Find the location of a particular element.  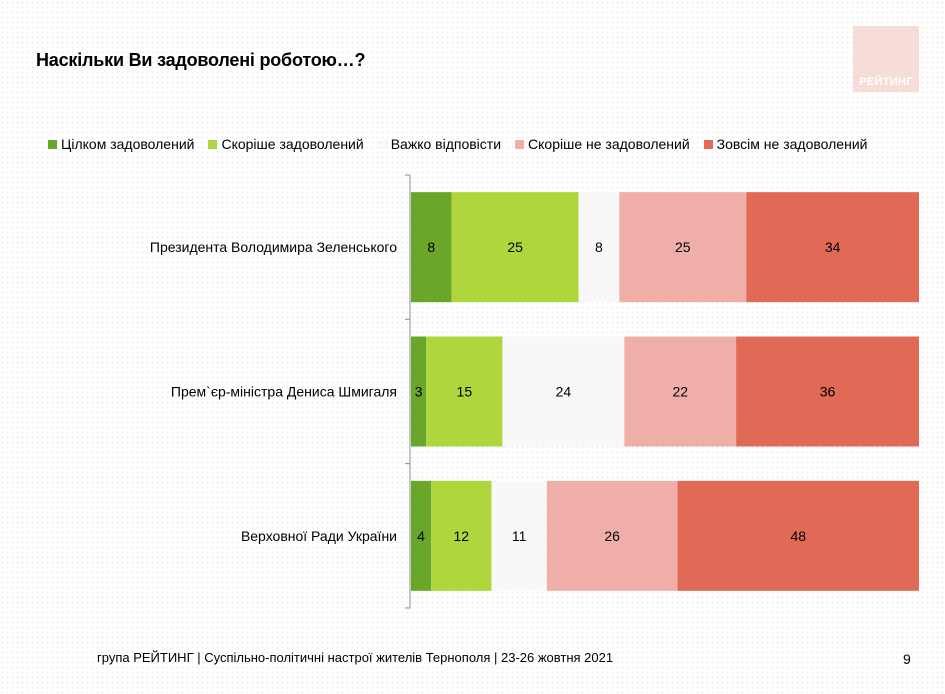

data-label: 4 is located at coordinates (421, 536).